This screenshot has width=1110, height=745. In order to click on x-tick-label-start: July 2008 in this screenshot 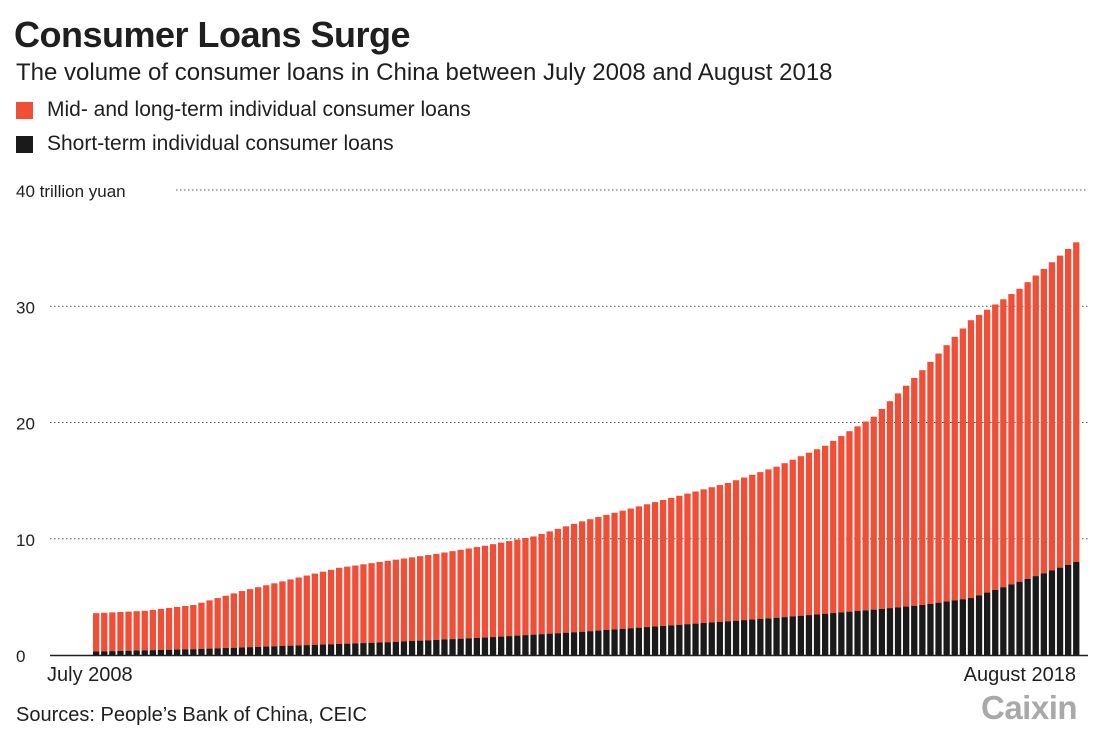, I will do `click(90, 675)`.